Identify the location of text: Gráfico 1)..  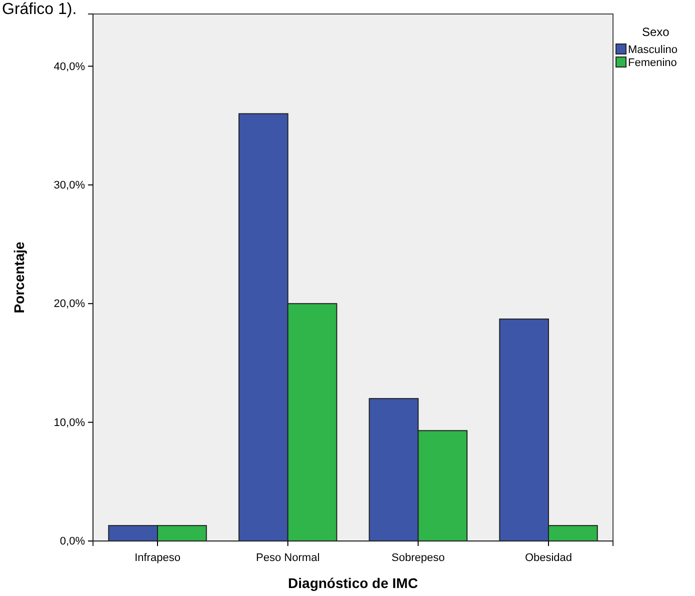
(39, 9).